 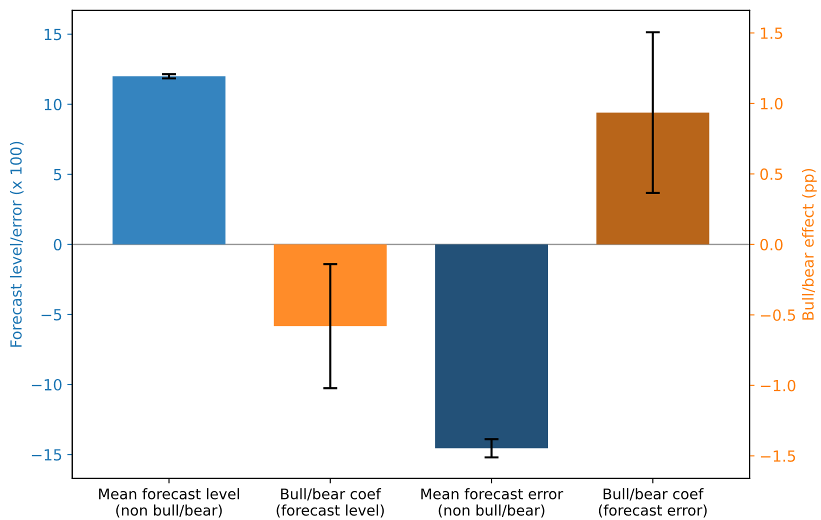 What do you see at coordinates (771, 33) in the screenshot?
I see `y2-tick-label: 1.5` at bounding box center [771, 33].